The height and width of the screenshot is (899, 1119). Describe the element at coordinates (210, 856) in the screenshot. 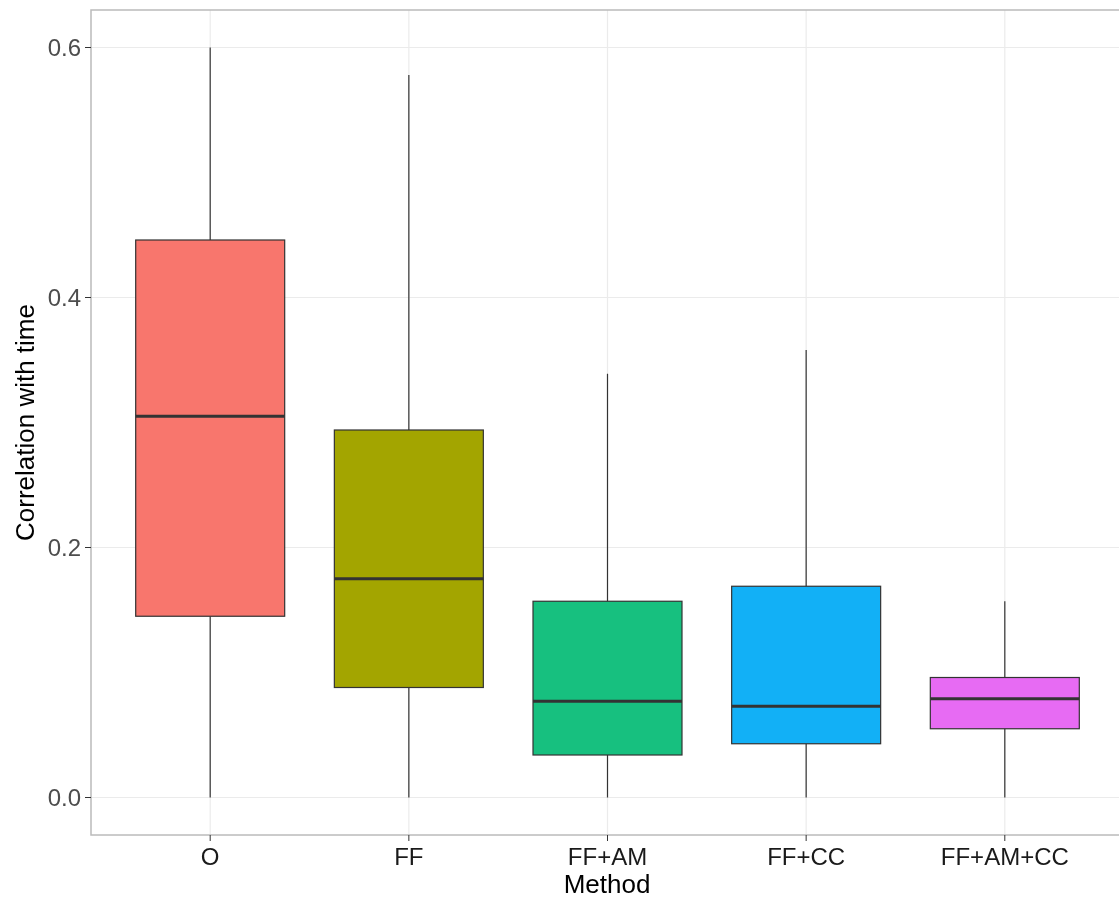

I see `x-tick-label: O` at that location.